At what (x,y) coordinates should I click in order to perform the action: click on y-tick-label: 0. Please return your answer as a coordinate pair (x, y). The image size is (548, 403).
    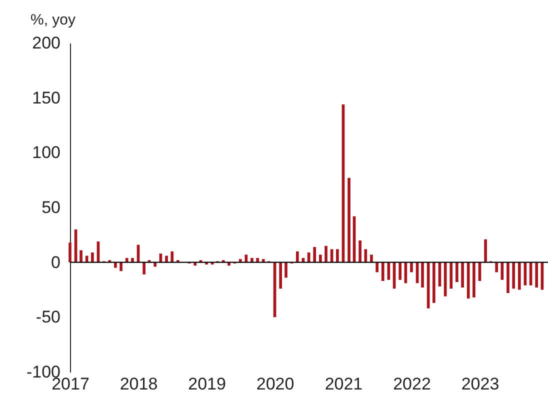
    Looking at the image, I should click on (55, 262).